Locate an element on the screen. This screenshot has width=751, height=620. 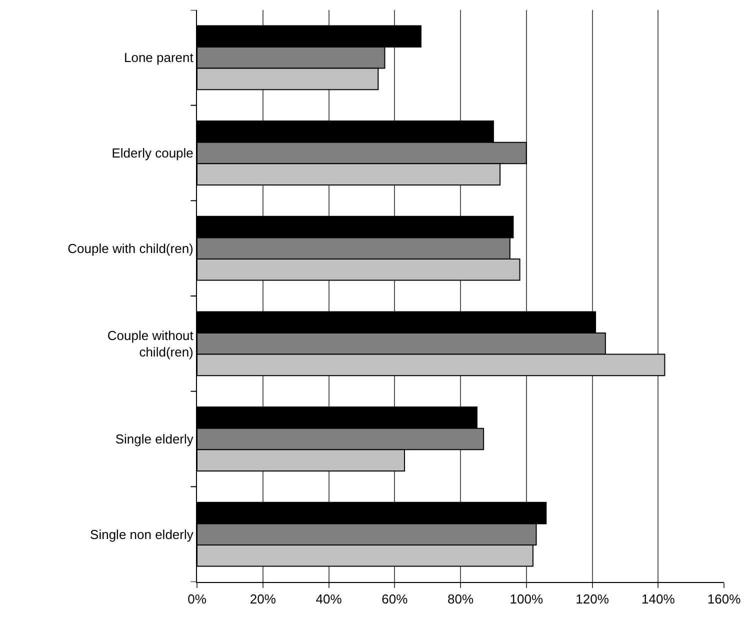
x-tick-label: 140% is located at coordinates (659, 599).